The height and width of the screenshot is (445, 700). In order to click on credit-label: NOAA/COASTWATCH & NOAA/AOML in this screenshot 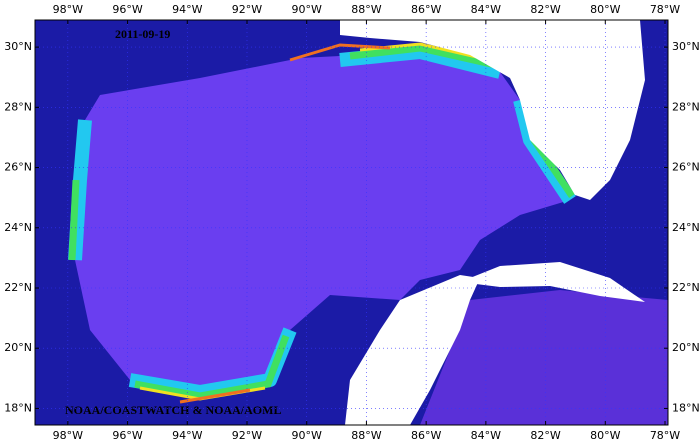, I will do `click(173, 410)`.